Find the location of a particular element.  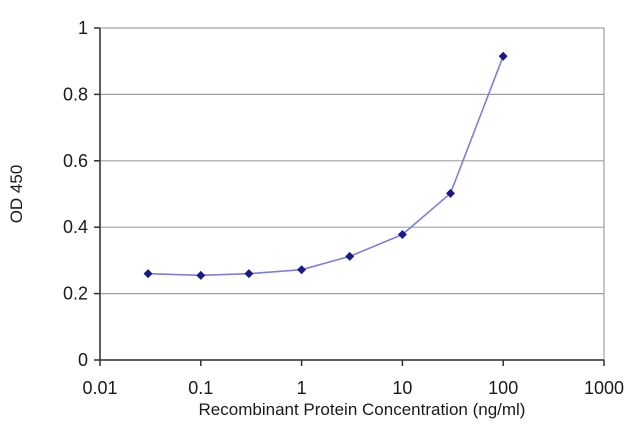

y-tick-label: 1 is located at coordinates (83, 28).